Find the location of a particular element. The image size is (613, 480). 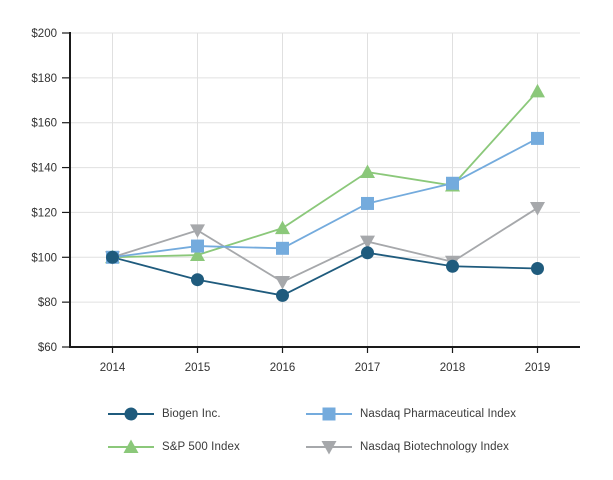

triangle-up-marker-icon is located at coordinates (131, 446).